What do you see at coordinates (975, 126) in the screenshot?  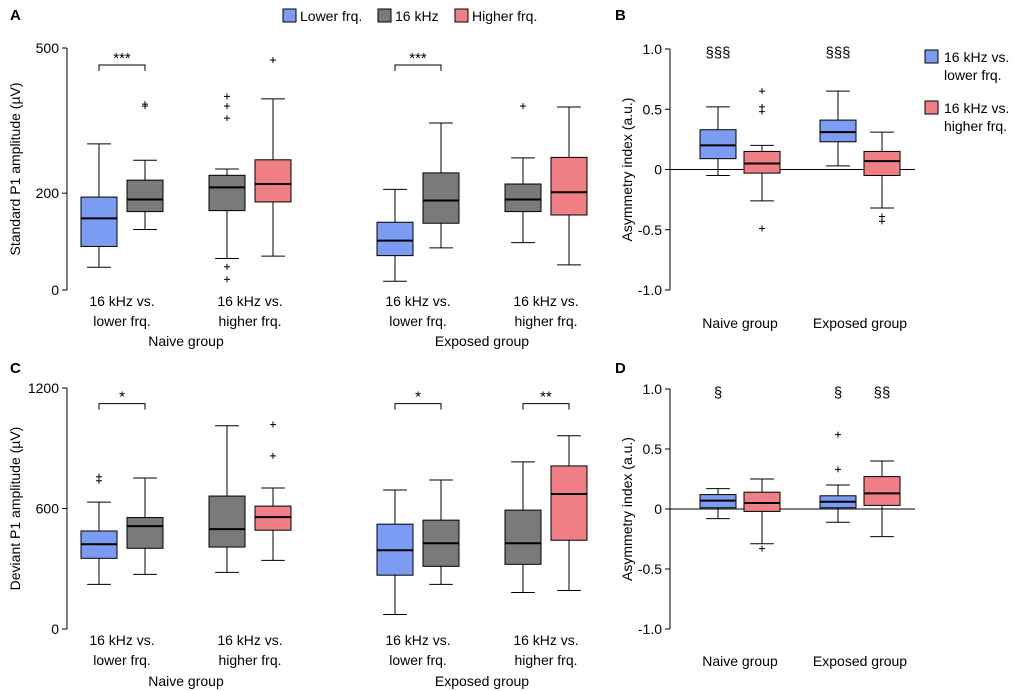 I see `legend-label-vs-higher-line2: higher frq.` at bounding box center [975, 126].